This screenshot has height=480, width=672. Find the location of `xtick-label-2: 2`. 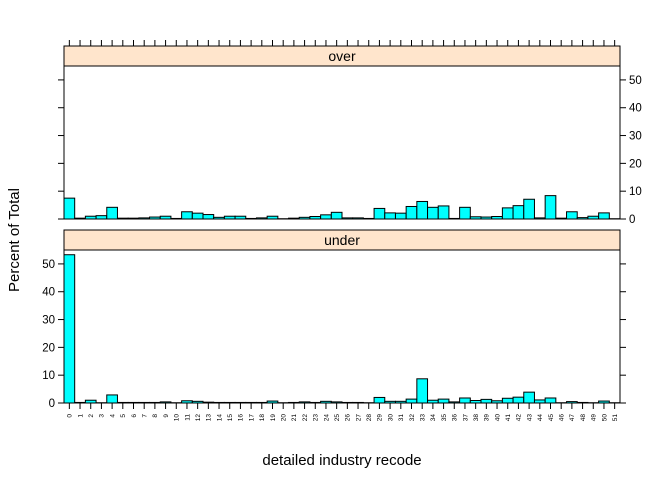

xtick-label-2: 2 is located at coordinates (91, 416).